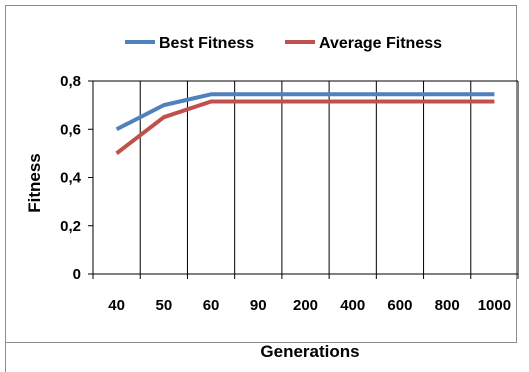 Image resolution: width=529 pixels, height=372 pixels. Describe the element at coordinates (352, 305) in the screenshot. I see `x-tick-label: 400` at that location.